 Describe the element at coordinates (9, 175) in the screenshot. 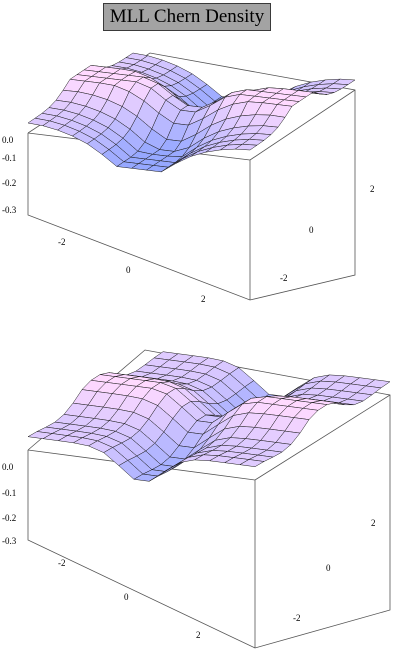

I see `z-axis-1: 0.0 -0.1 -0.2 -0.3` at that location.